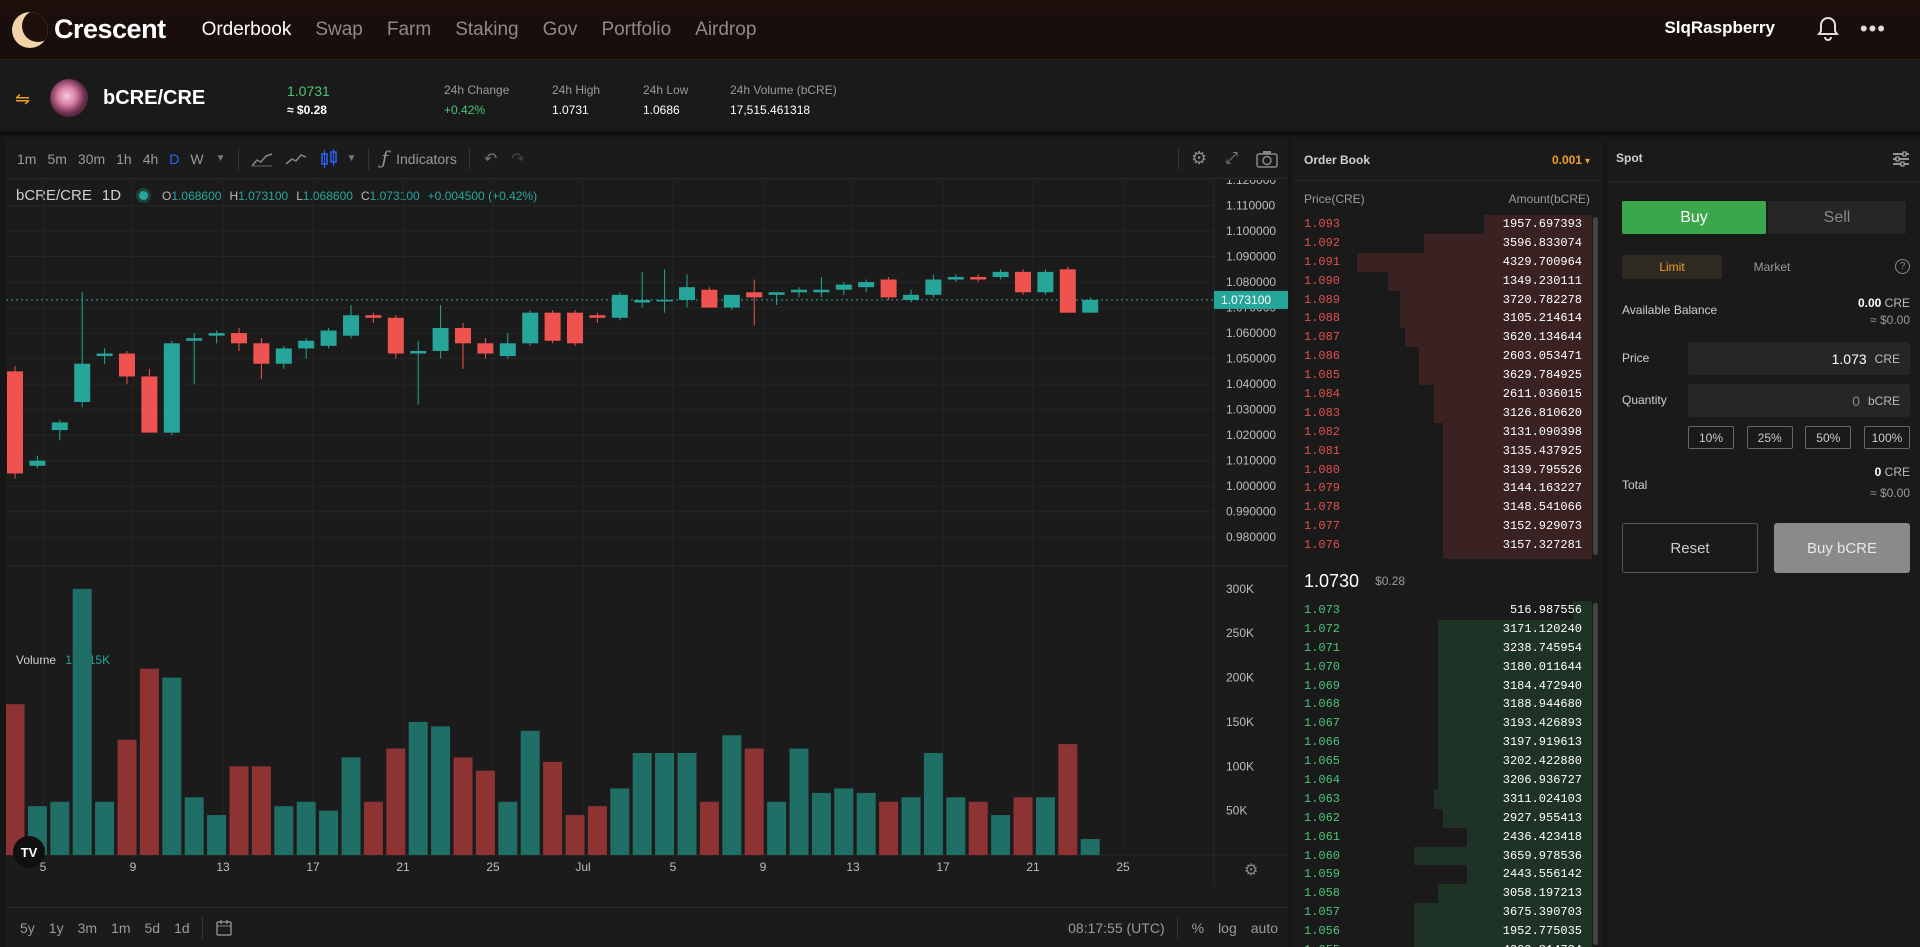 The height and width of the screenshot is (947, 1920). Describe the element at coordinates (1837, 217) in the screenshot. I see `sell-tab: Sell` at that location.